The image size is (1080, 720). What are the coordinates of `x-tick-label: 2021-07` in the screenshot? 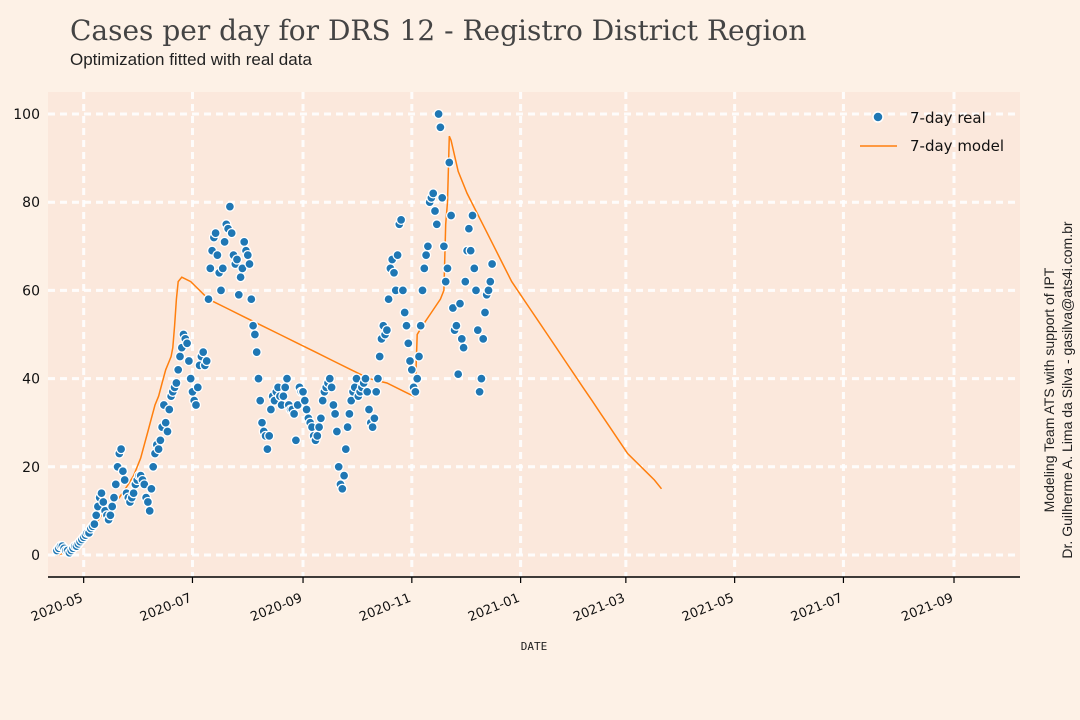 It's located at (817, 608).